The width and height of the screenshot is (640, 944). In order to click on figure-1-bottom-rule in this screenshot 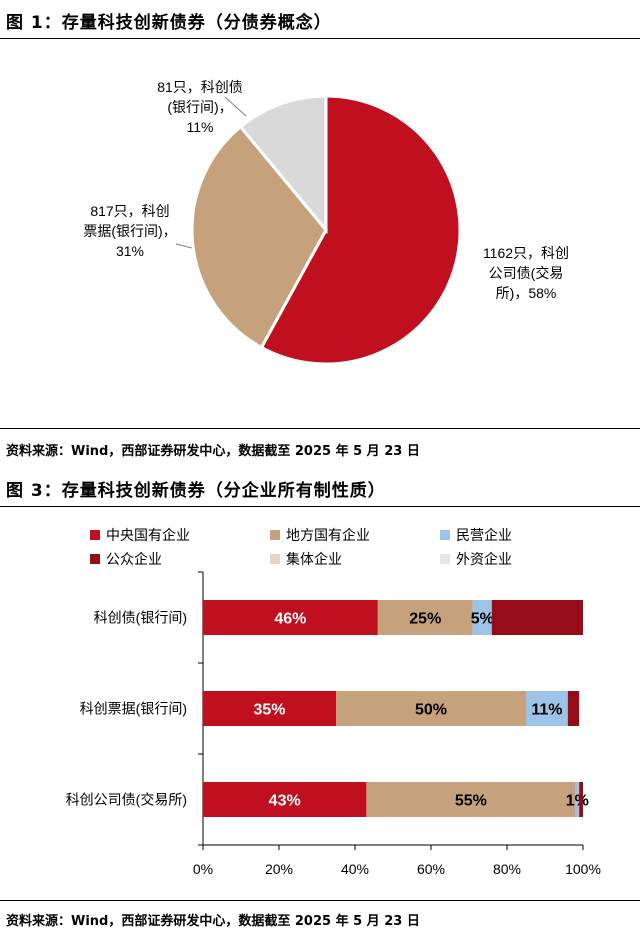, I will do `click(320, 428)`.